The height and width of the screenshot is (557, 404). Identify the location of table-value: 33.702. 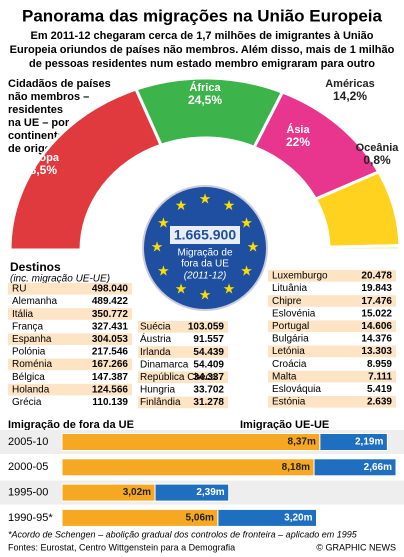
(208, 390).